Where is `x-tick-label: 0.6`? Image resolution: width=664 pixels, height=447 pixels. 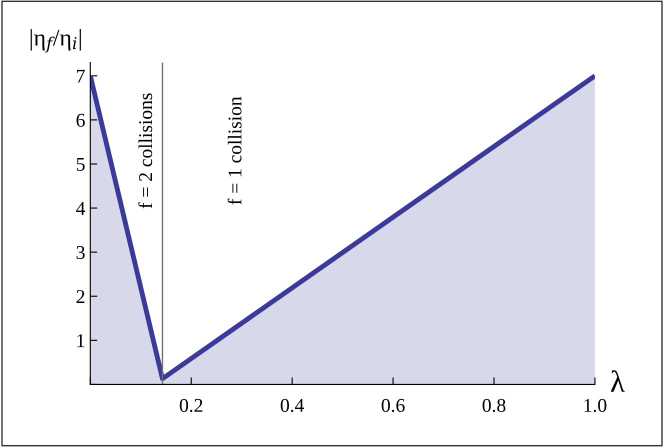 x-tick-label: 0.6 is located at coordinates (393, 405).